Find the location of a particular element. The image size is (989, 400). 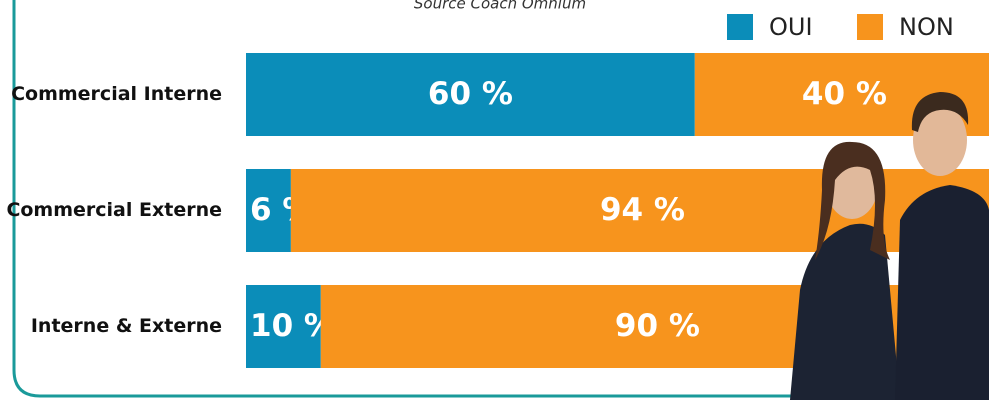

legend-label: OUI is located at coordinates (791, 27).